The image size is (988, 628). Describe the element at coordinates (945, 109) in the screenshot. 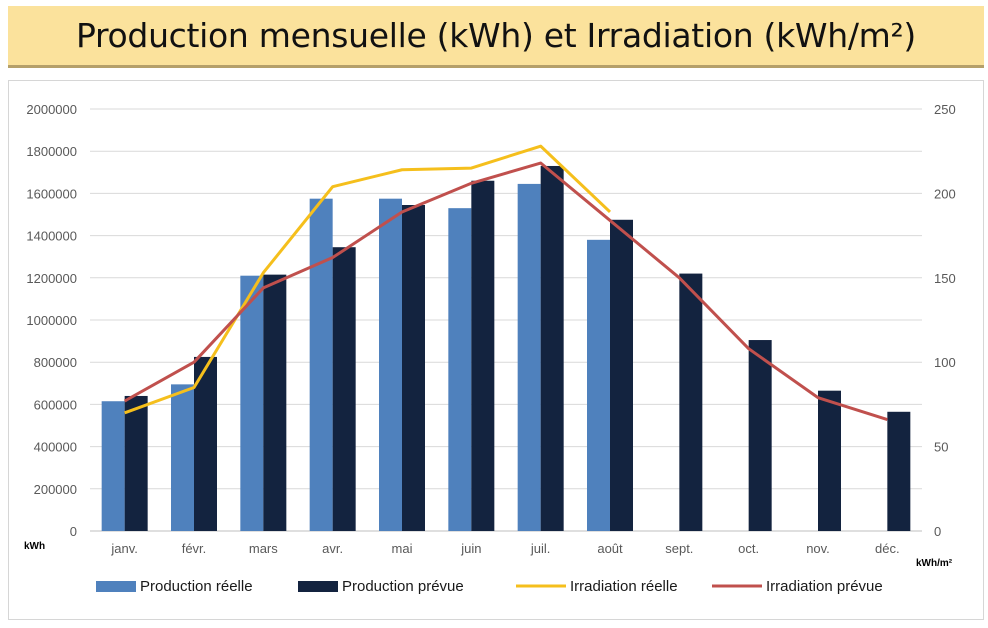

I see `y-right-tick-label: 250` at that location.